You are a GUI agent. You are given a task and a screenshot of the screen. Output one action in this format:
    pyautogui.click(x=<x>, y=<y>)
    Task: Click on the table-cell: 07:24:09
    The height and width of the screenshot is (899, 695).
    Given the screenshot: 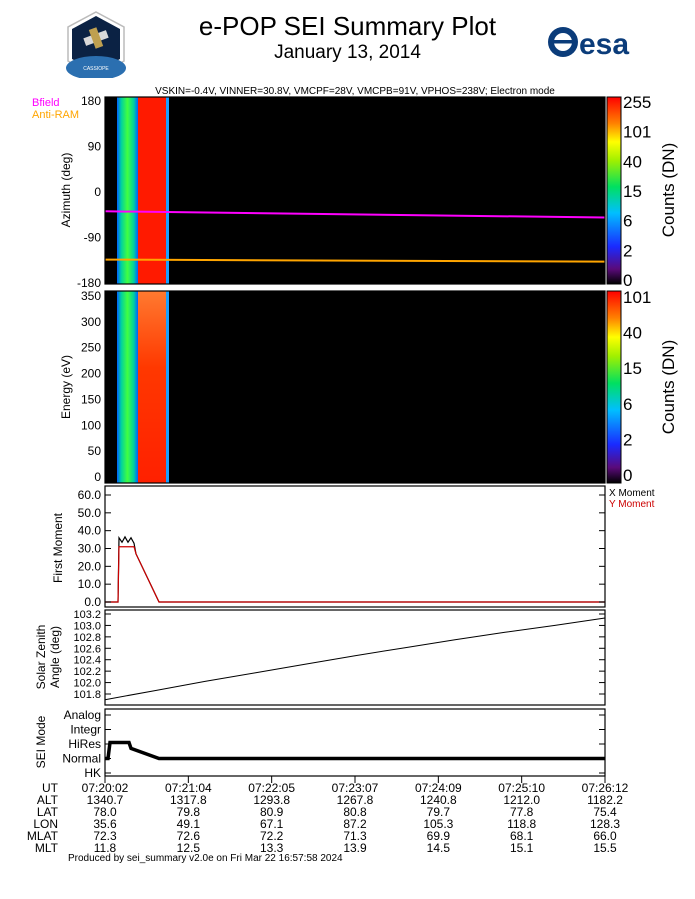 What is the action you would take?
    pyautogui.click(x=438, y=788)
    